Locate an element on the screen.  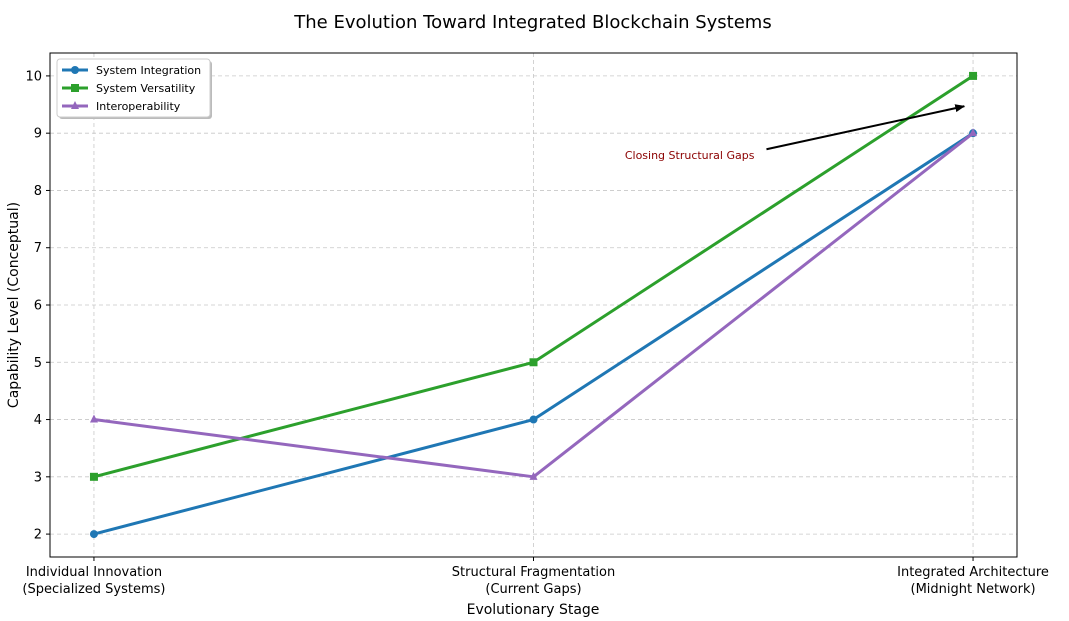
y-tick-label: 3 is located at coordinates (38, 477).